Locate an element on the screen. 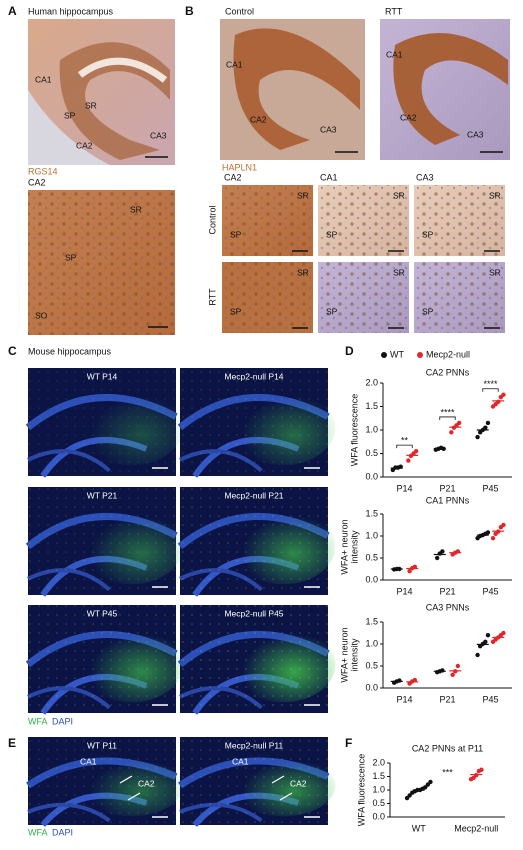 This screenshot has width=523, height=850. legend-label: WT is located at coordinates (397, 354).